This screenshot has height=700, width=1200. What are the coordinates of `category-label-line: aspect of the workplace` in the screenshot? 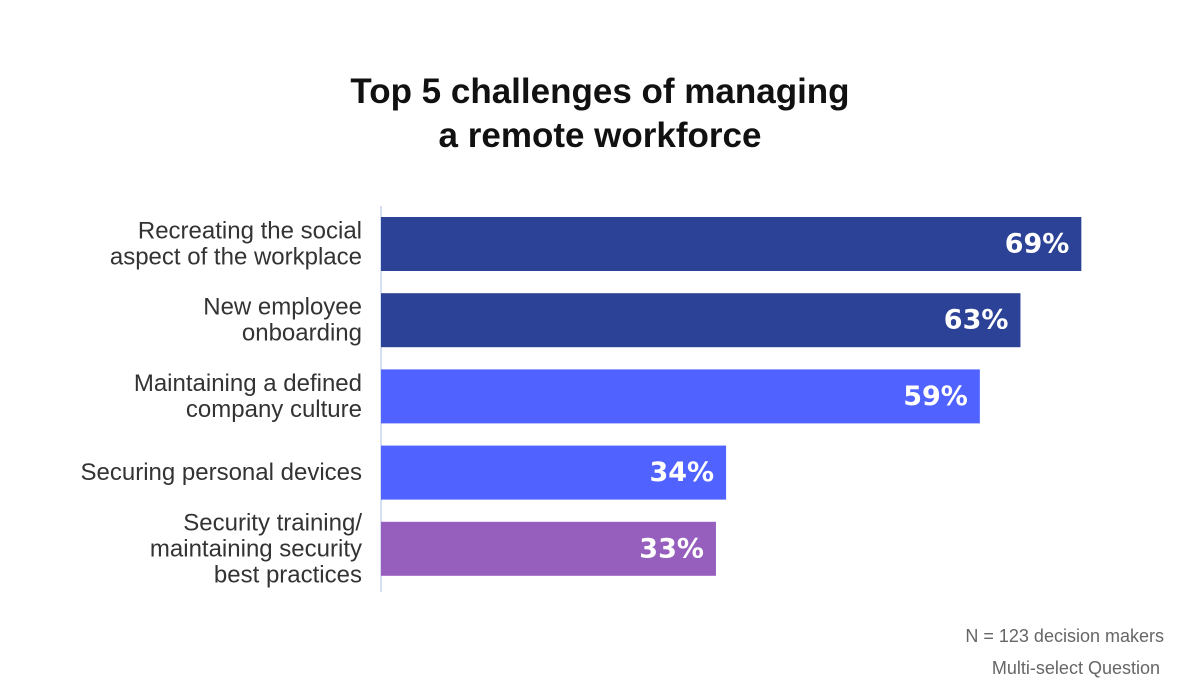 It's located at (236, 257).